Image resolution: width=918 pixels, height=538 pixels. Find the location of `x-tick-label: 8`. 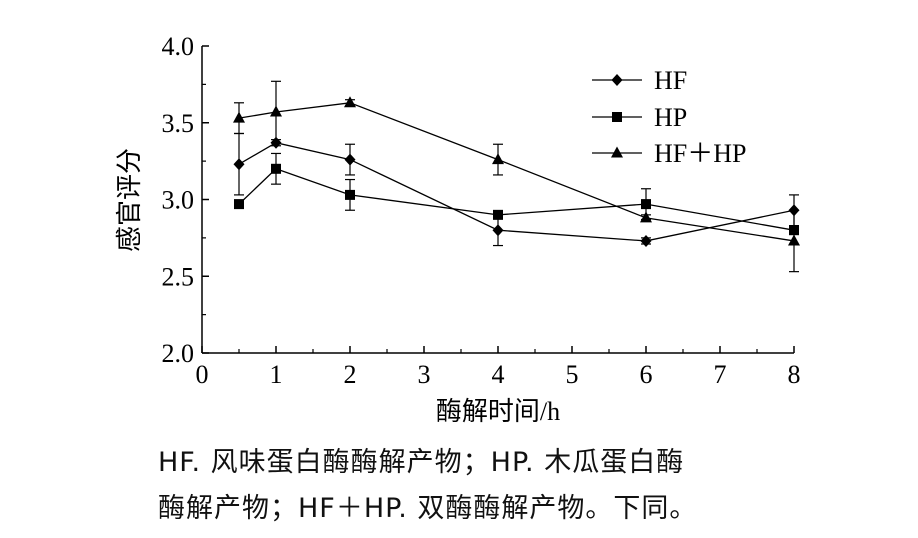

x-tick-label: 8 is located at coordinates (794, 374).